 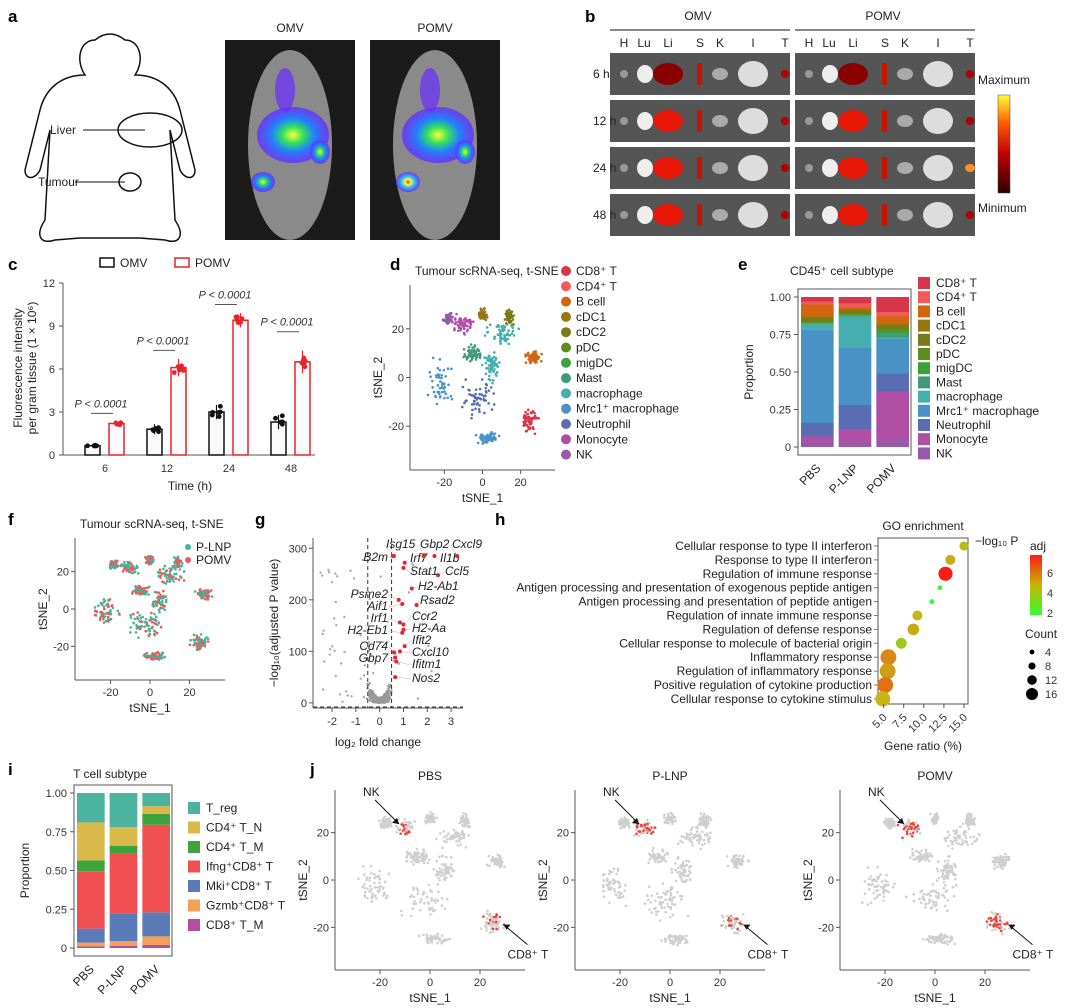 I want to click on chart-title: GO enrichment, so click(x=923, y=526).